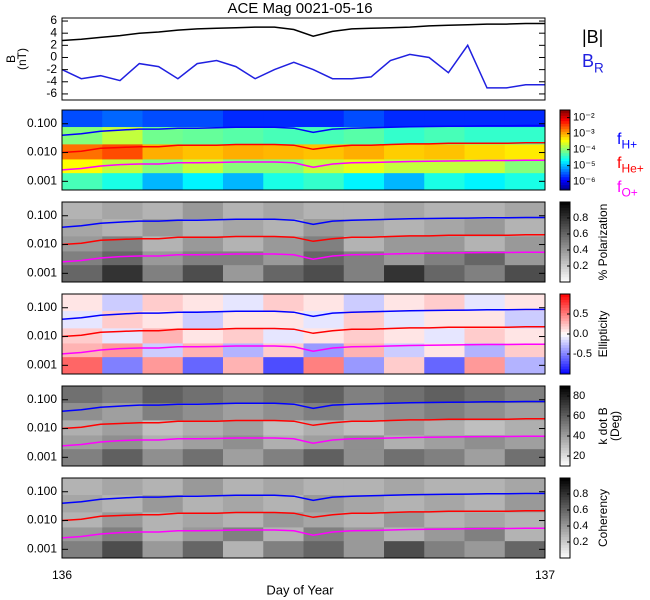 The width and height of the screenshot is (650, 600). What do you see at coordinates (632, 169) in the screenshot?
I see `legend-subscript: He+` at bounding box center [632, 169].